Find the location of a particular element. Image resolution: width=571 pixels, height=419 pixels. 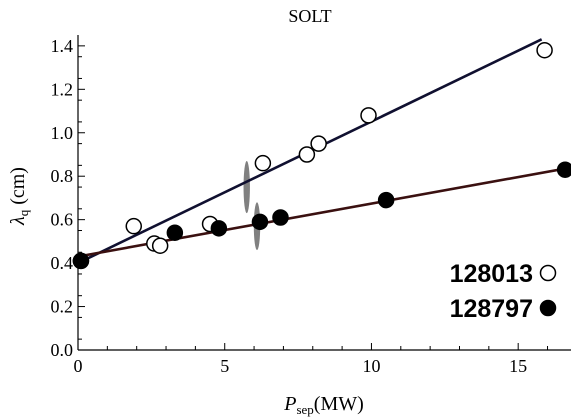

y-tick-label: 0.2 is located at coordinates (62, 307).